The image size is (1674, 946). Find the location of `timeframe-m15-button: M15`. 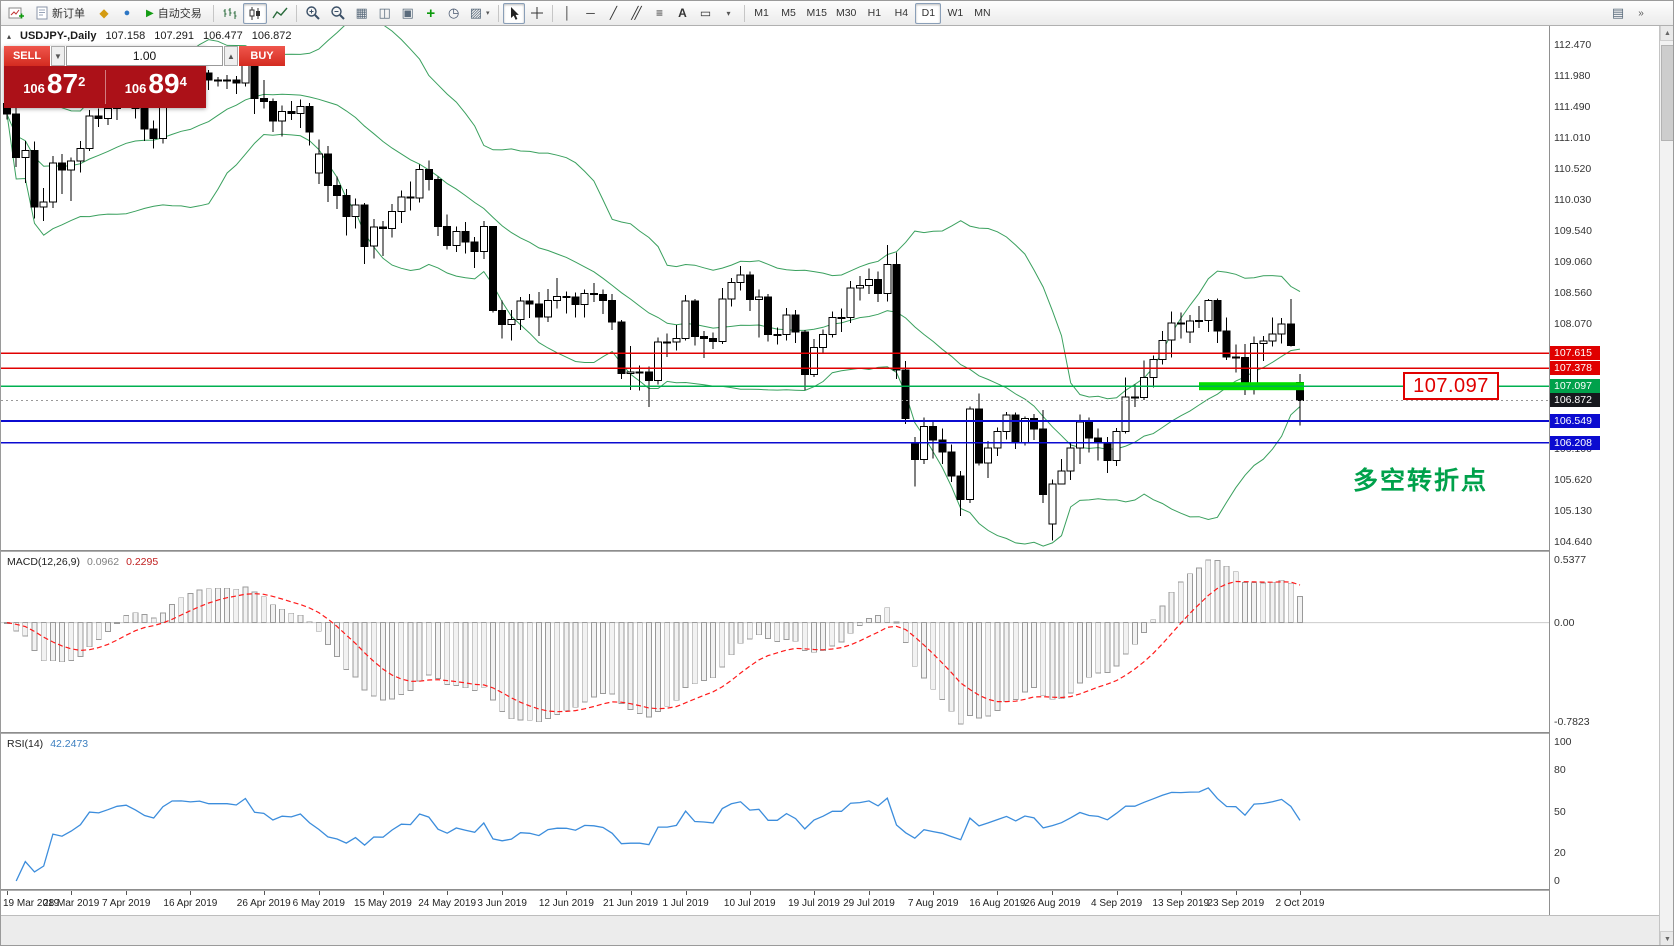

timeframe-m15-button: M15 is located at coordinates (816, 13).